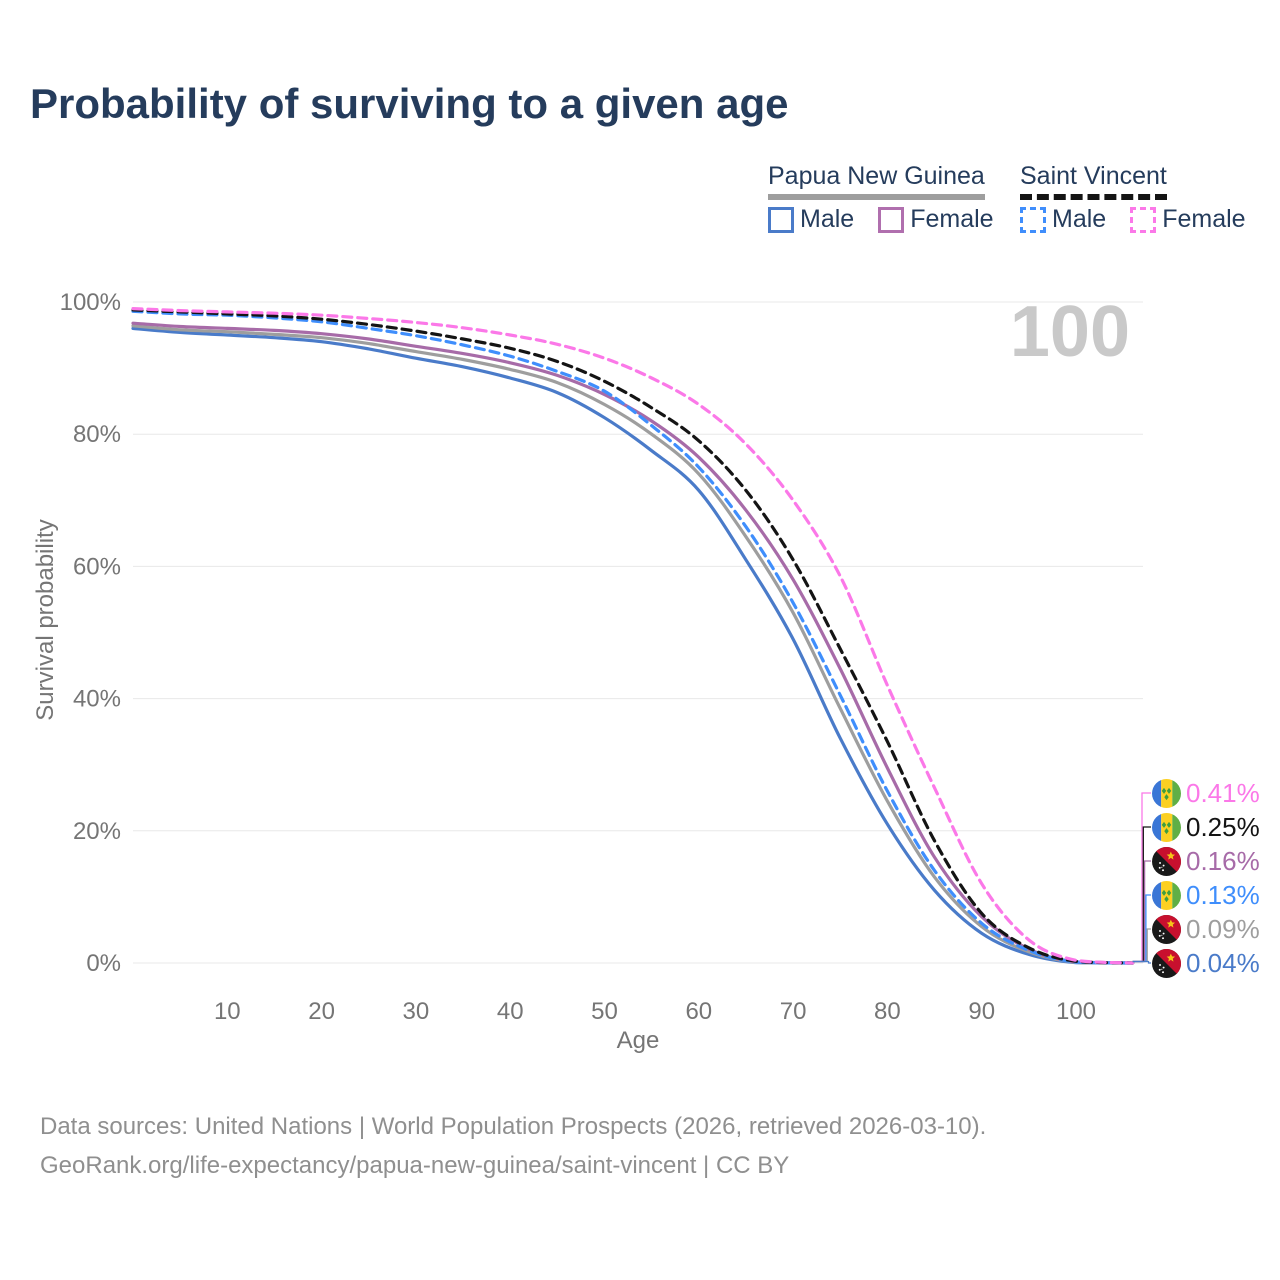  I want to click on png-female-swatch-icon, so click(891, 219).